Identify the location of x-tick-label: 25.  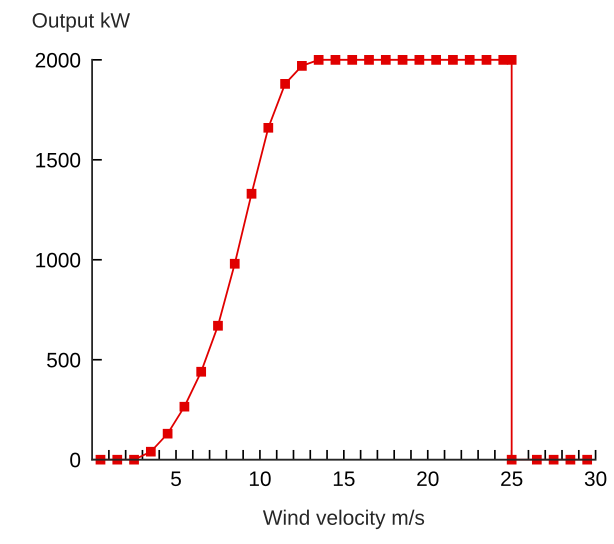
(511, 478).